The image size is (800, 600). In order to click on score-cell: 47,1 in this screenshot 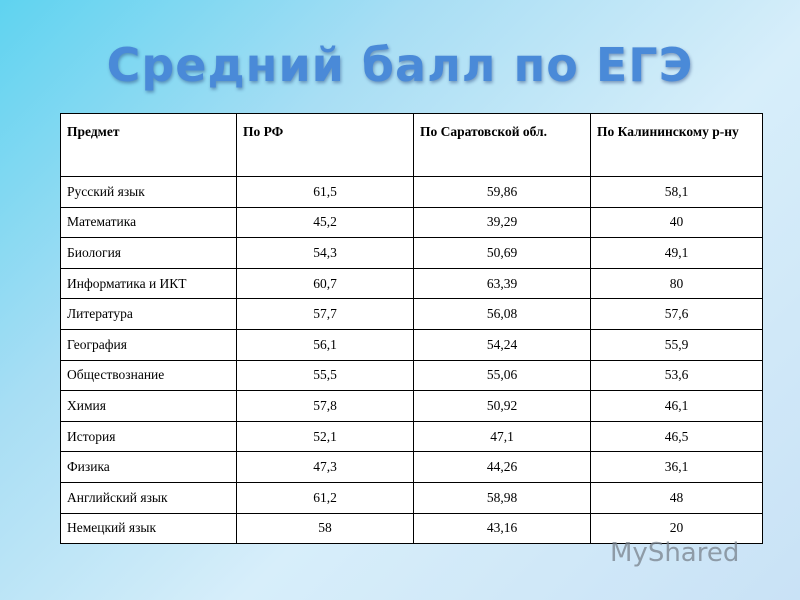, I will do `click(502, 436)`.